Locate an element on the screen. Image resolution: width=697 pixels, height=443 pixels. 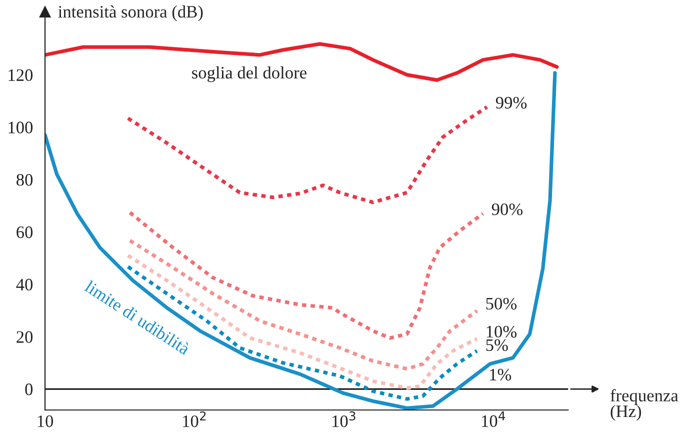
y-tick-label: 60 is located at coordinates (24, 232).